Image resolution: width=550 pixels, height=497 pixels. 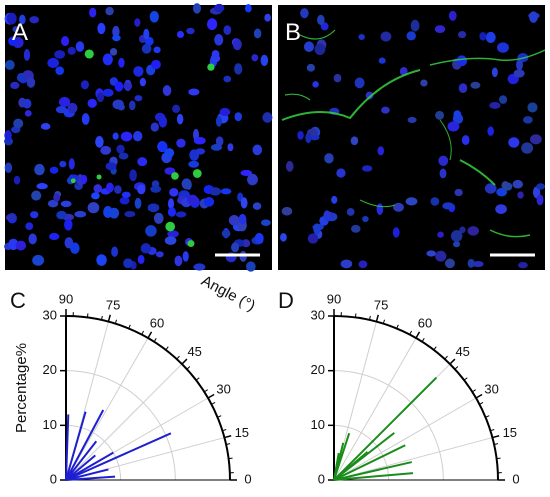 I want to click on green-spot, so click(x=197, y=173).